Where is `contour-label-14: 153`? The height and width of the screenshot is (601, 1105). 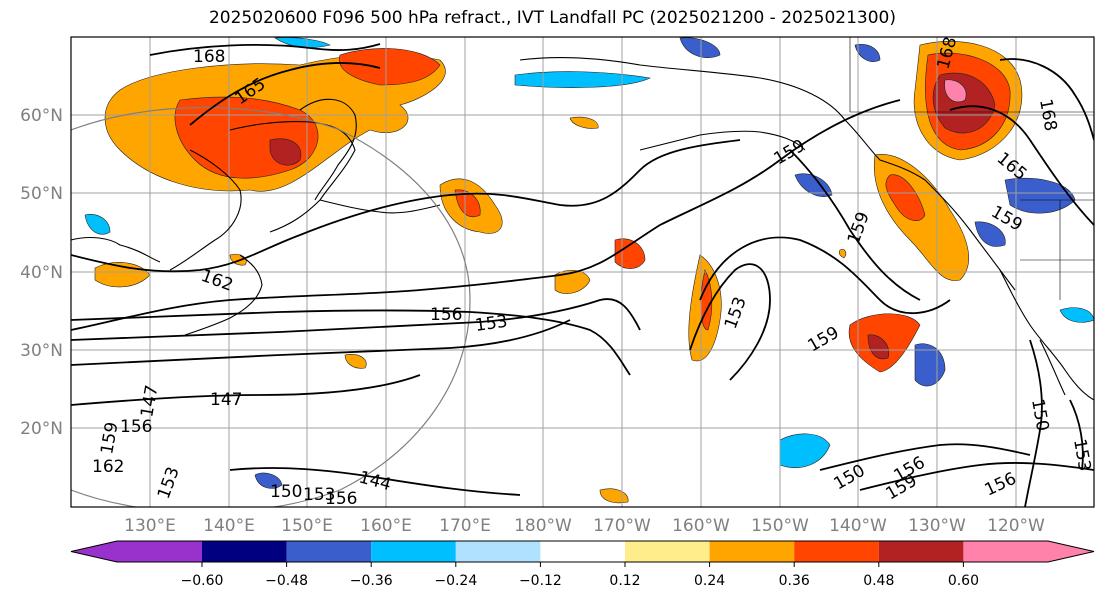 contour-label-14: 153 is located at coordinates (319, 495).